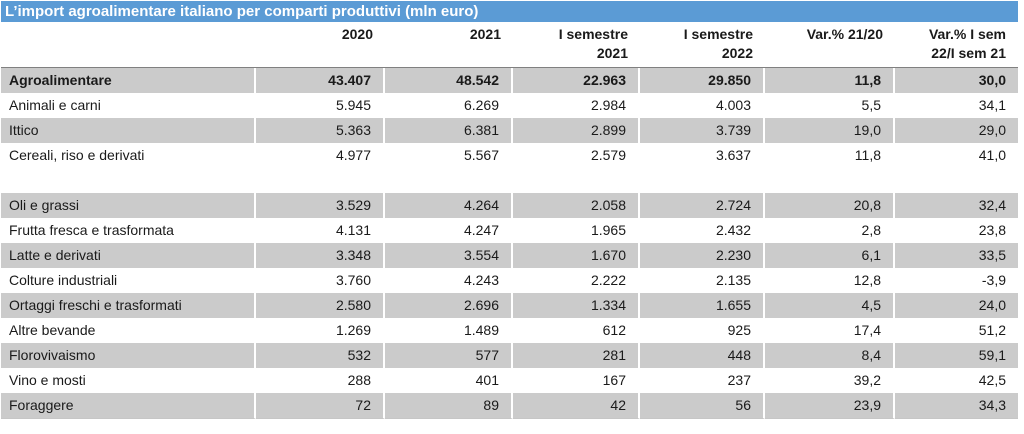 The width and height of the screenshot is (1024, 434). I want to click on row-label: Ittico, so click(128, 130).